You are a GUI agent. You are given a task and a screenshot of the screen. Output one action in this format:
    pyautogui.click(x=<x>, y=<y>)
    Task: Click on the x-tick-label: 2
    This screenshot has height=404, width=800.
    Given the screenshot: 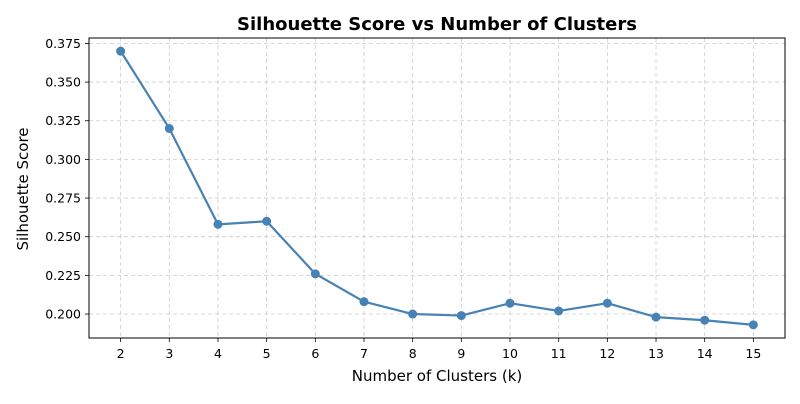 What is the action you would take?
    pyautogui.click(x=121, y=353)
    